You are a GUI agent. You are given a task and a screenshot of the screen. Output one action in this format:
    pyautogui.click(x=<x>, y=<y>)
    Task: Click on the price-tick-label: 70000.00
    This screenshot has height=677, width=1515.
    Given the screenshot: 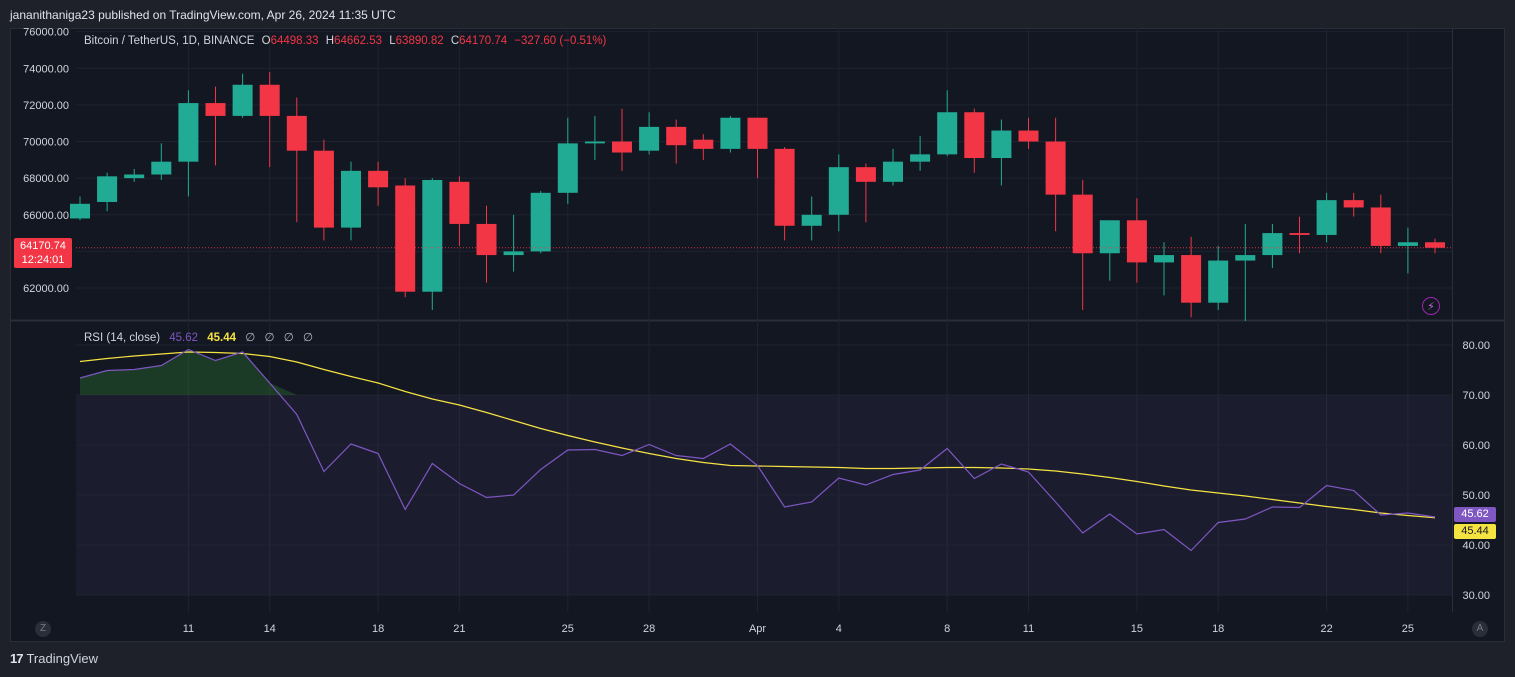 What is the action you would take?
    pyautogui.click(x=46, y=143)
    